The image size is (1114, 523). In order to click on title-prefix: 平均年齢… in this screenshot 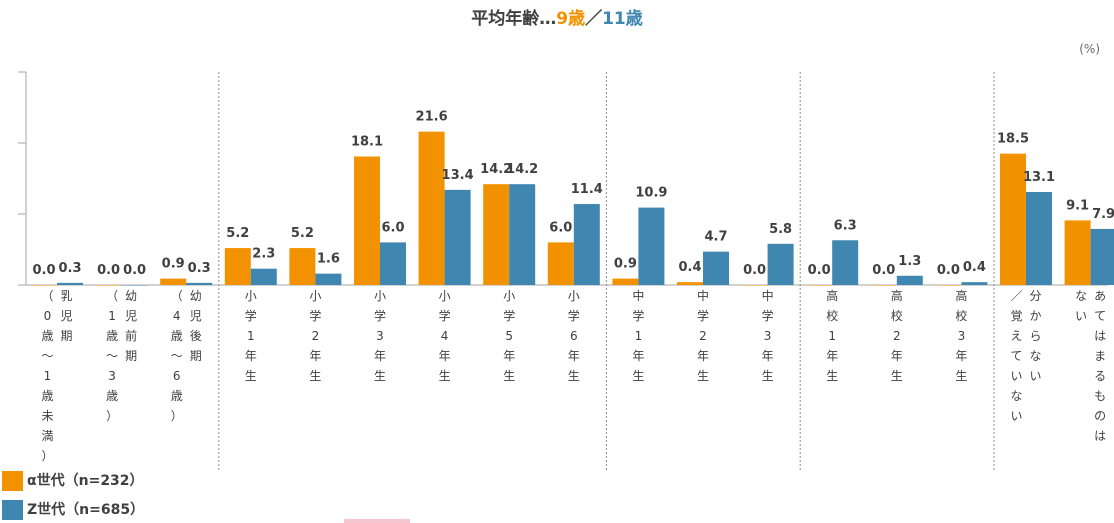, I will do `click(514, 19)`.